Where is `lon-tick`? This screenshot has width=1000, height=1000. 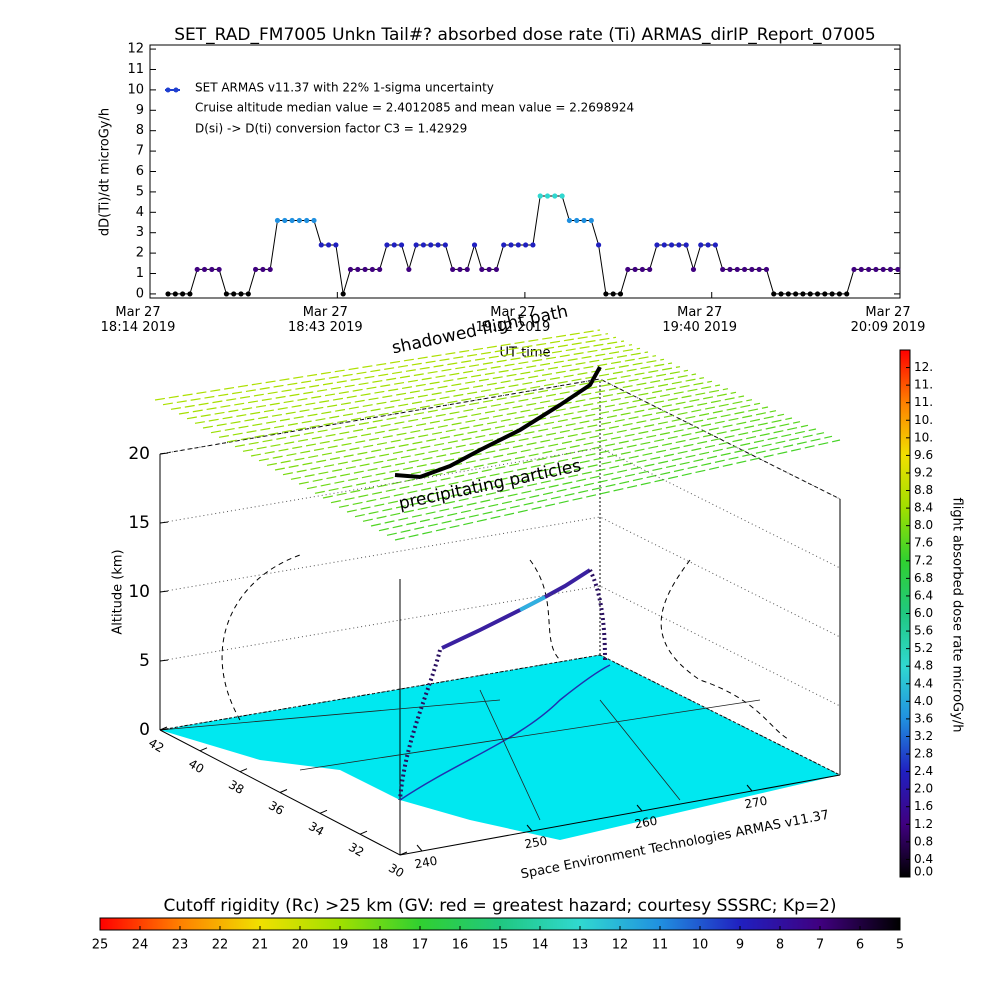
lon-tick is located at coordinates (419, 848).